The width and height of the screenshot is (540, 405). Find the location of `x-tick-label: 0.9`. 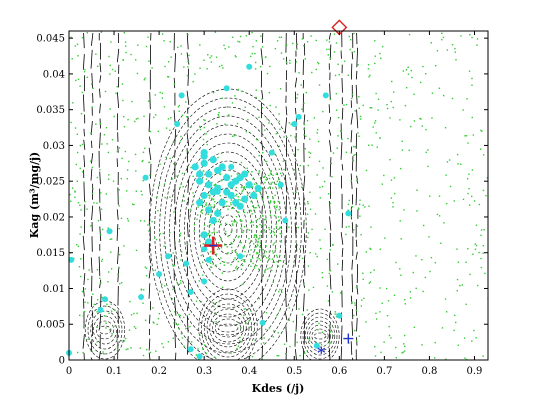

x-tick-label: 0.9 is located at coordinates (475, 371).